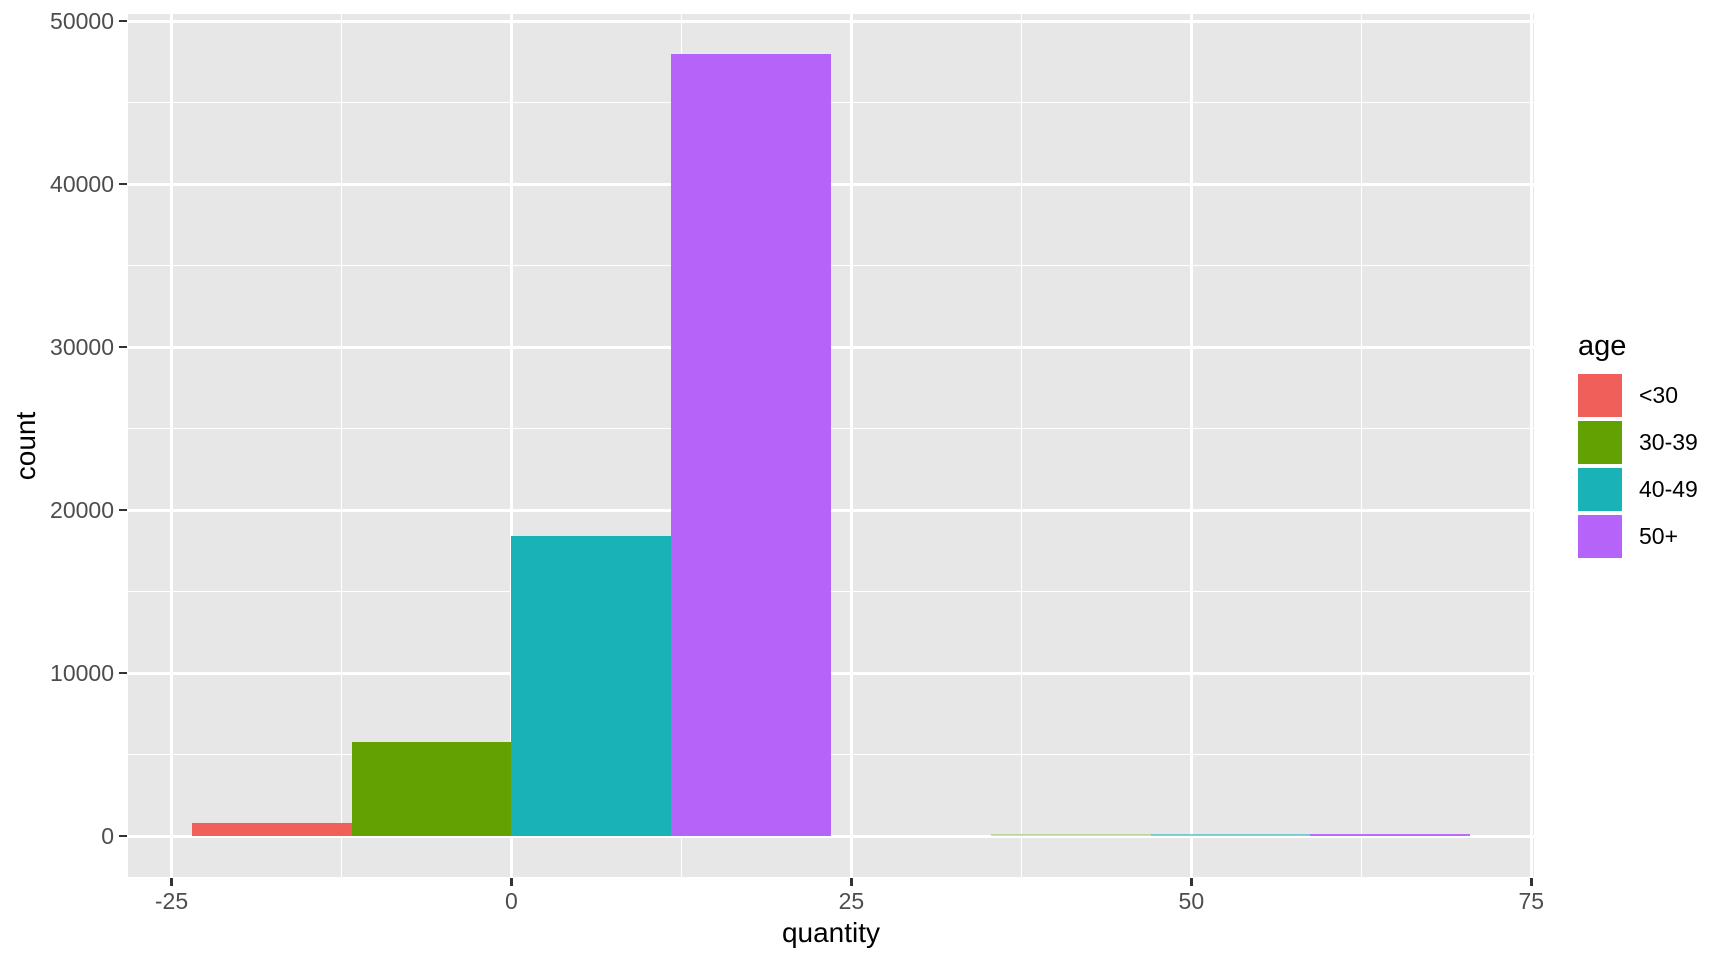 This screenshot has height=960, width=1728. I want to click on y-tick-label: 40000, so click(82, 183).